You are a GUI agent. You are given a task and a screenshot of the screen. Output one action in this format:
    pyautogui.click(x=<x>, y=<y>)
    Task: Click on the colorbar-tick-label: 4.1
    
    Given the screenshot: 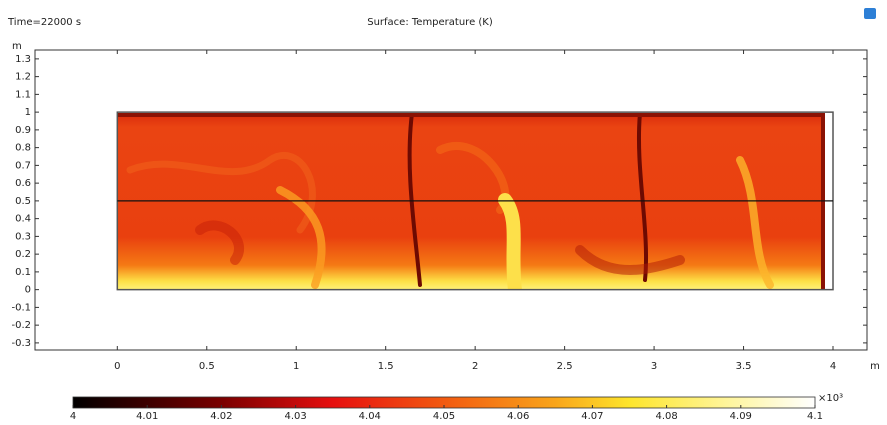 What is the action you would take?
    pyautogui.click(x=815, y=416)
    